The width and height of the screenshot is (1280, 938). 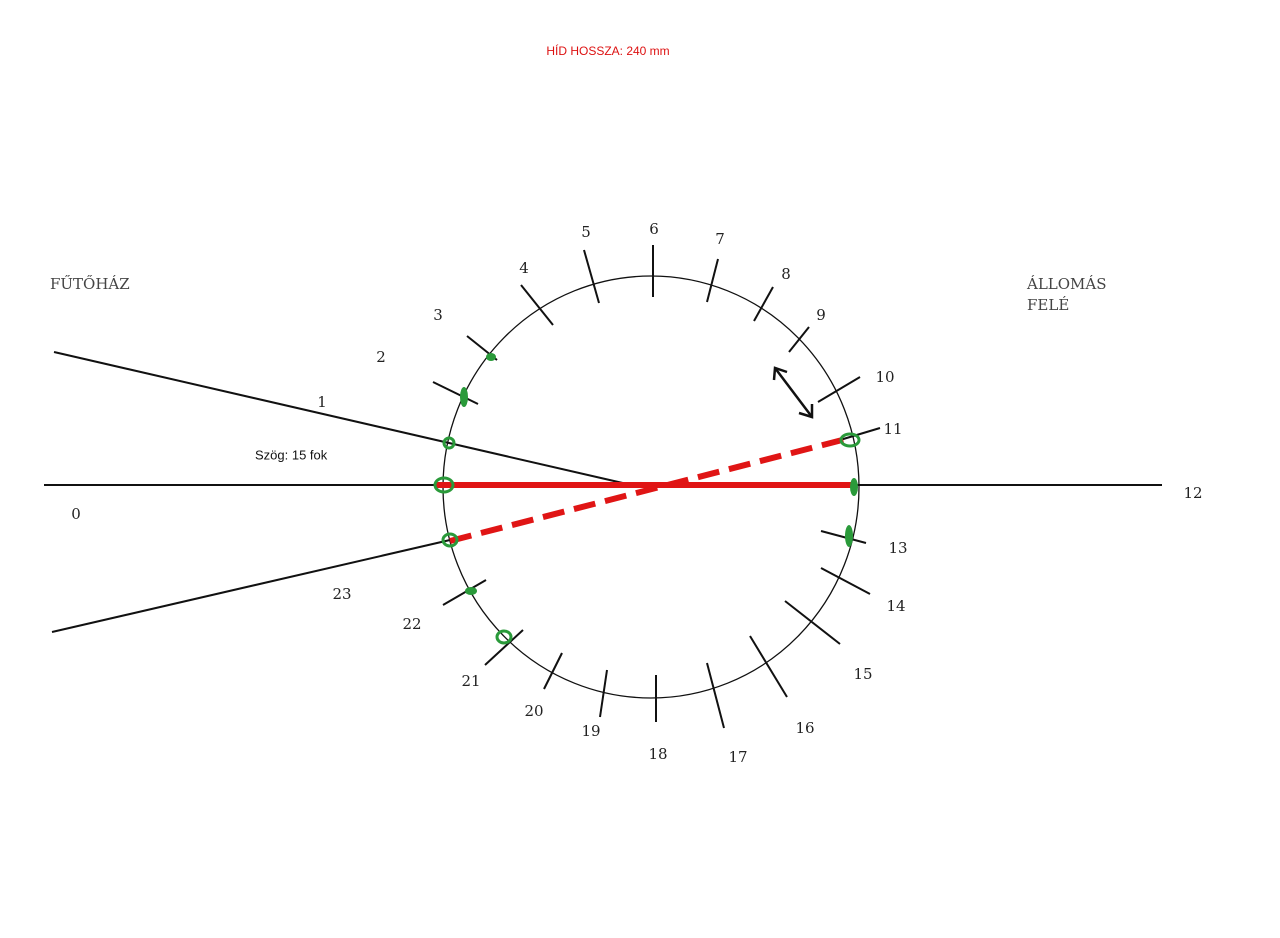 What do you see at coordinates (411, 624) in the screenshot?
I see `track-number: 22` at bounding box center [411, 624].